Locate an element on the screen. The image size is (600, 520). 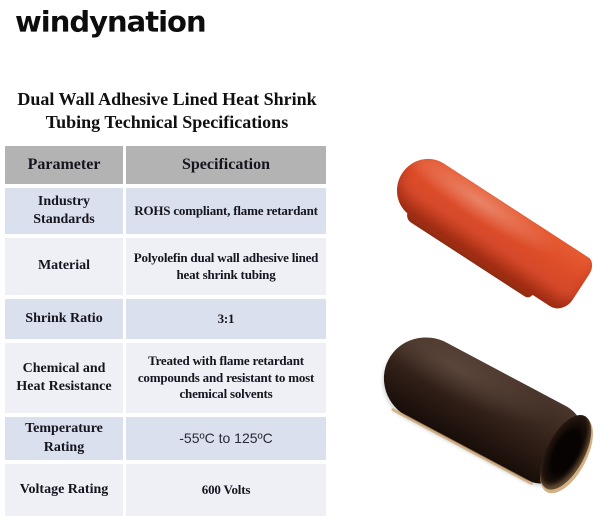
black-tube-body is located at coordinates (484, 410).